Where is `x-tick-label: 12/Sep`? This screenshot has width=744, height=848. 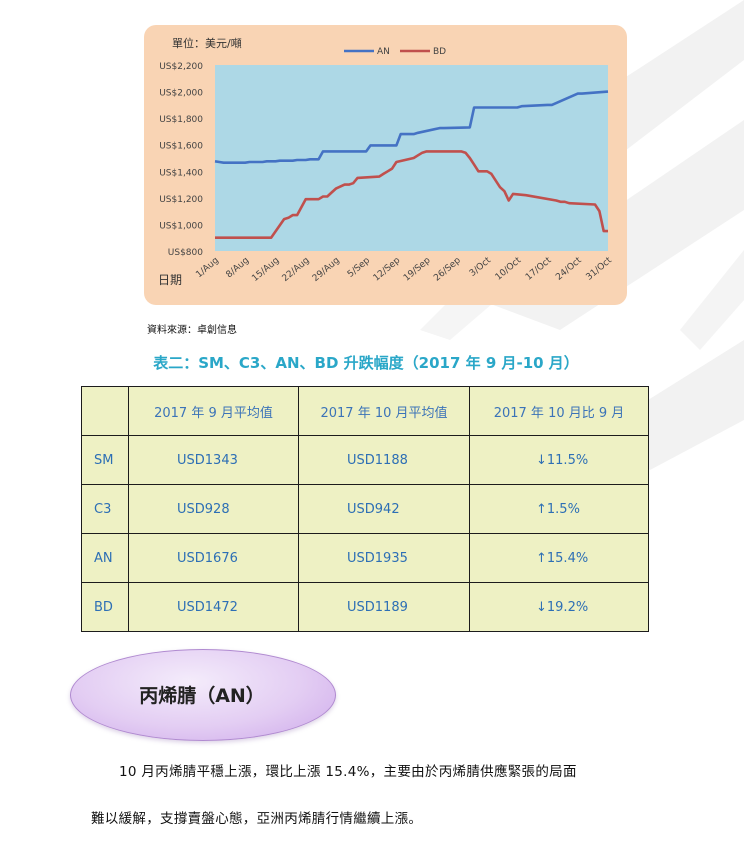
x-tick-label: 12/Sep is located at coordinates (387, 269).